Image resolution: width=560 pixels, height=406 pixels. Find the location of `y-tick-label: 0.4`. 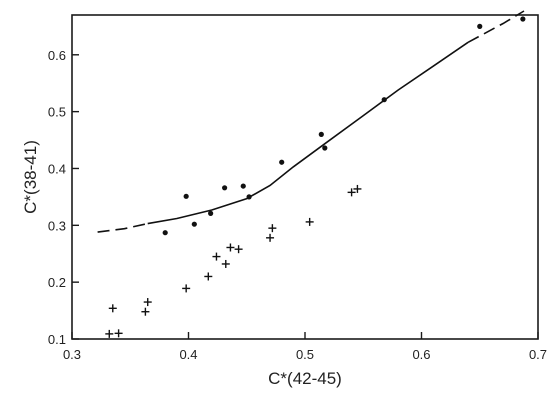

y-tick-label: 0.4 is located at coordinates (57, 168).